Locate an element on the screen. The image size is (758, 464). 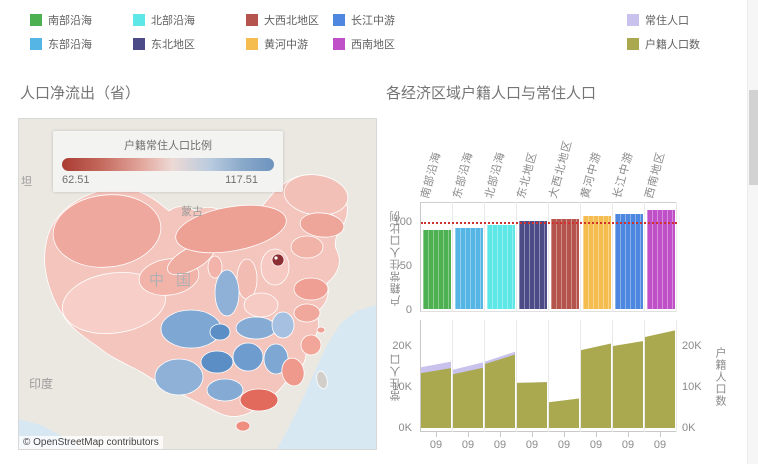
legend-item: 北部沿海 is located at coordinates (164, 20).